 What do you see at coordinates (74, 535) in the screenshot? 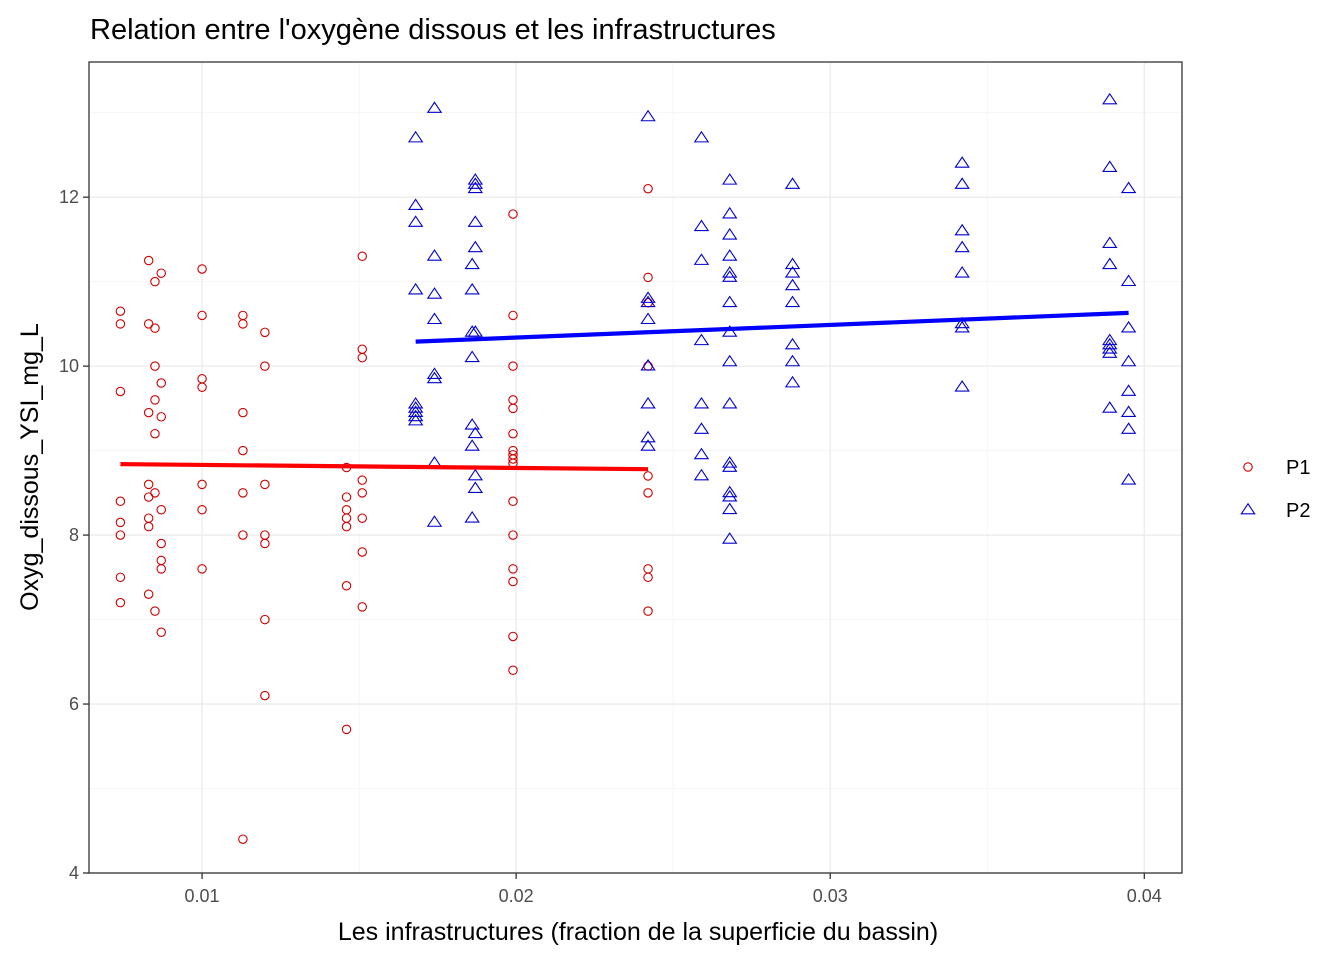
I see `y-axis: 4 6 8 10 12` at bounding box center [74, 535].